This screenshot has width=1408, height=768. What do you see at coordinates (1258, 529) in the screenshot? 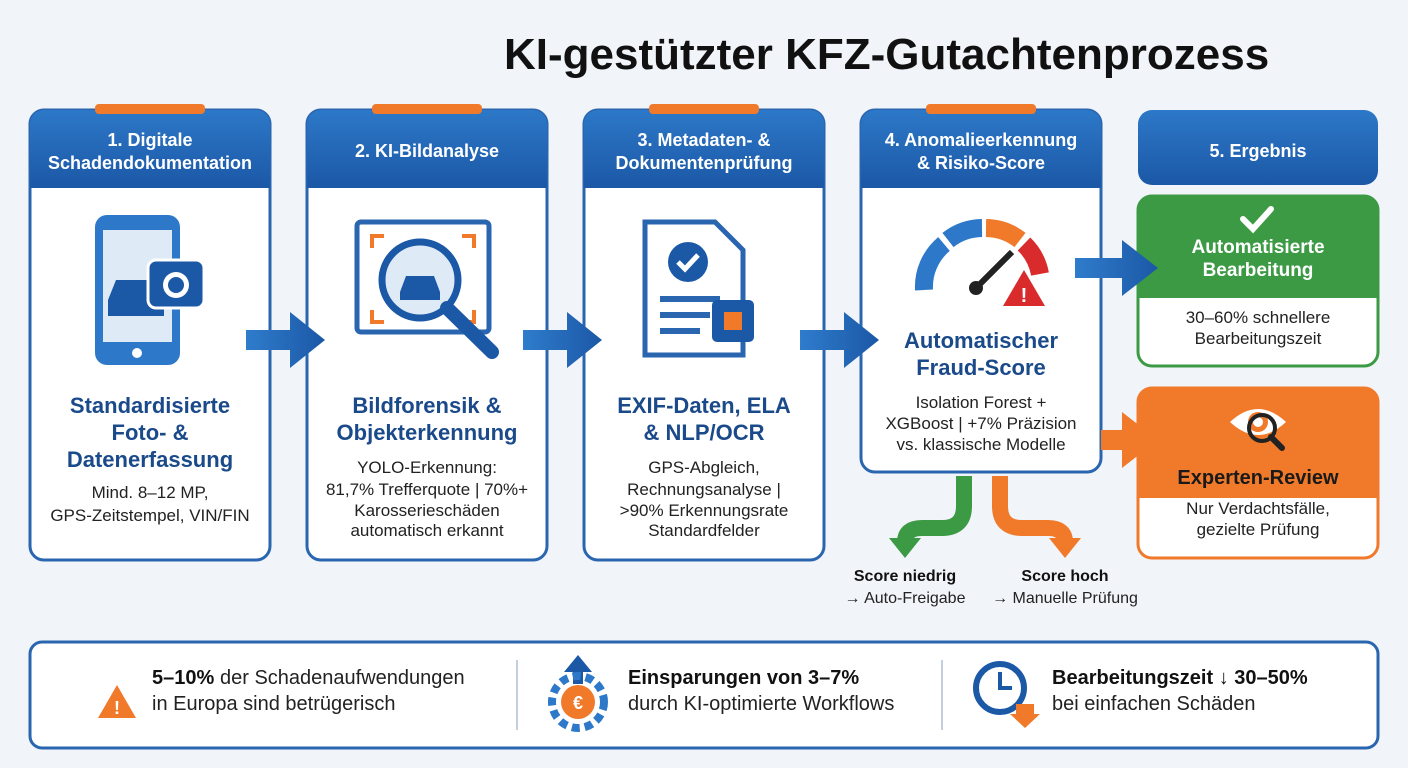
I see `expert-text: gezielte Prüfung` at bounding box center [1258, 529].